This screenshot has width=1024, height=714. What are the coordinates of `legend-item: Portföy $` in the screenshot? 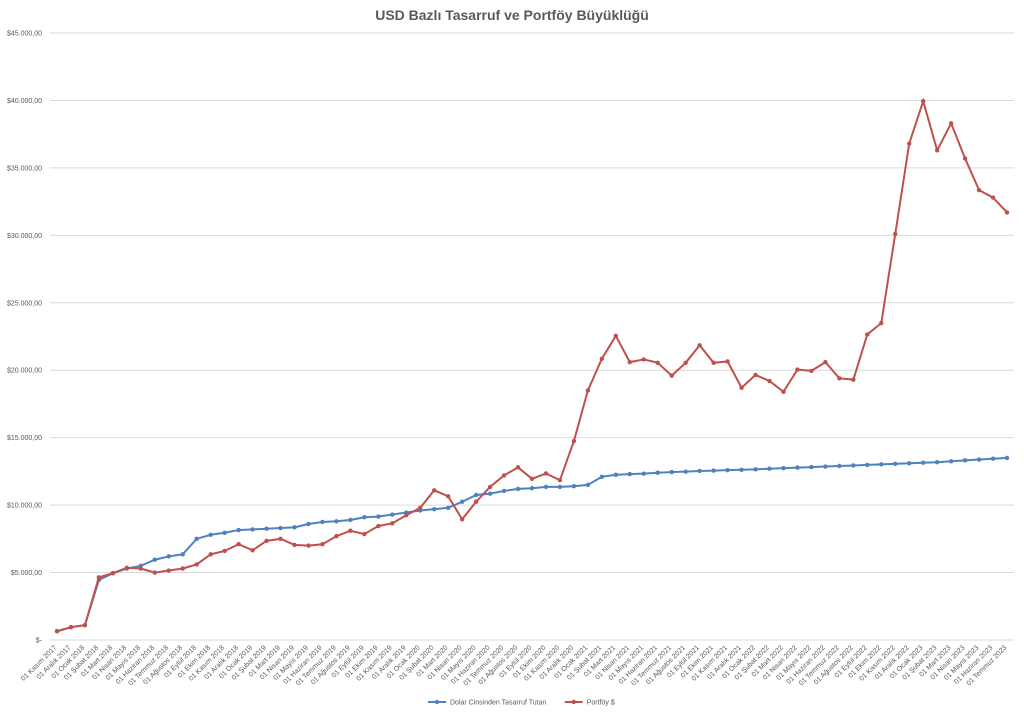 It's located at (589, 703).